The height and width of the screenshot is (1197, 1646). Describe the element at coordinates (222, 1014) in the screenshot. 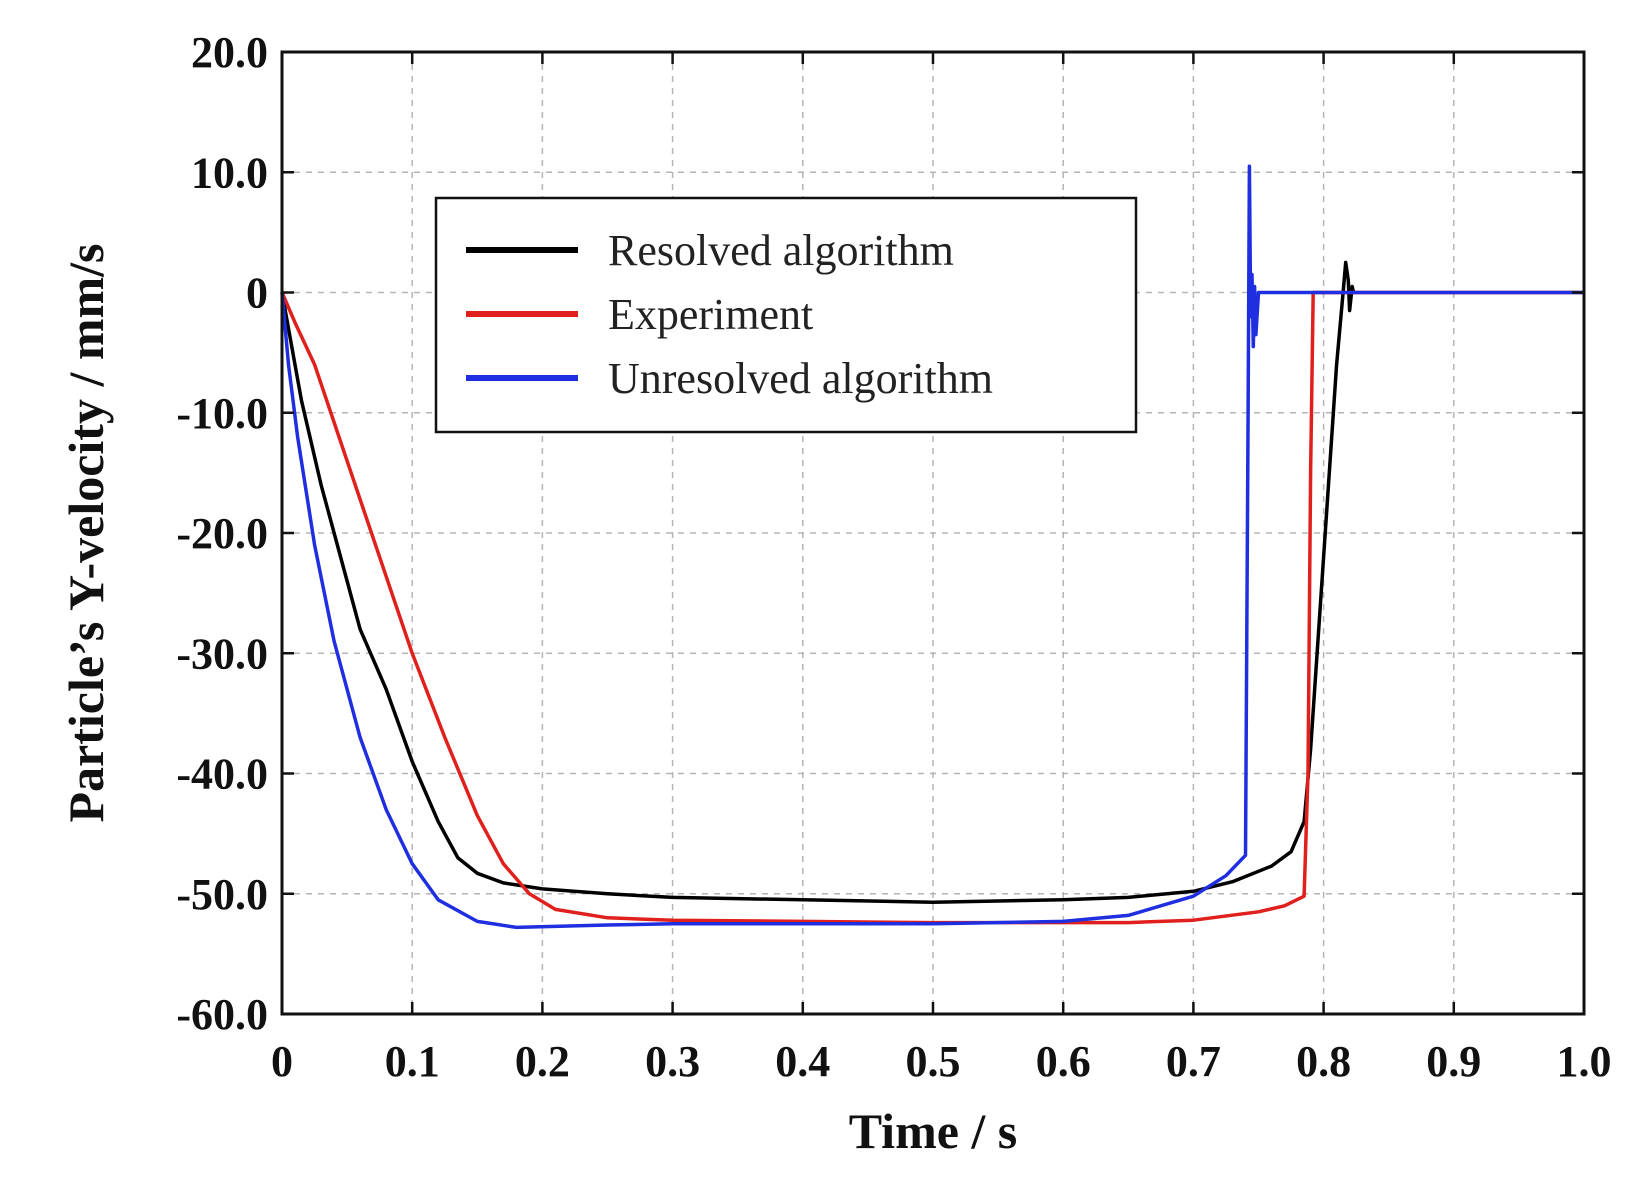

I see `y-tick-label: -60.0` at that location.